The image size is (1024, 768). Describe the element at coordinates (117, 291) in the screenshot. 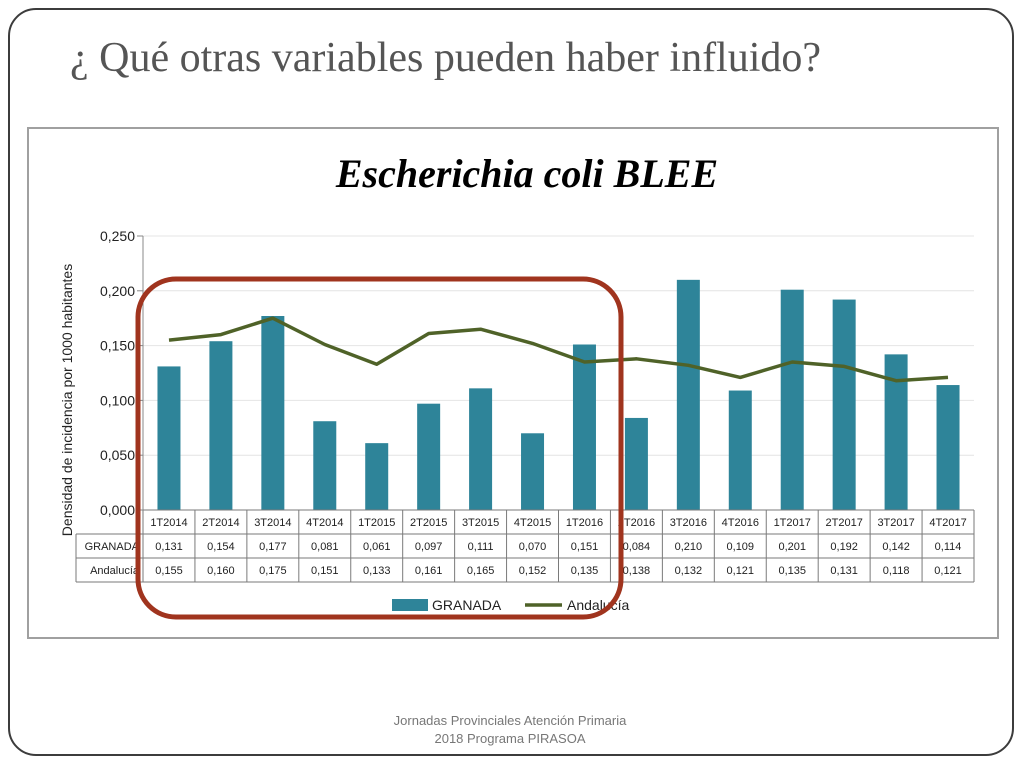

I see `y-tick-label: 0,200` at that location.